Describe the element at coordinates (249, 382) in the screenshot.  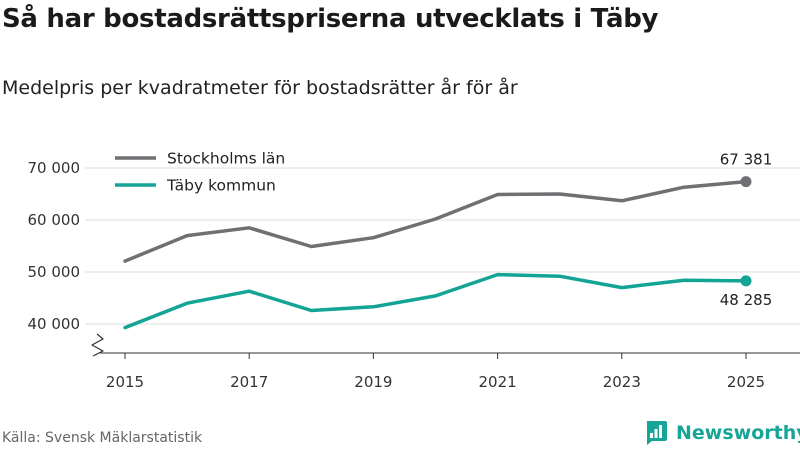
I see `x-tick-label: 2017` at that location.